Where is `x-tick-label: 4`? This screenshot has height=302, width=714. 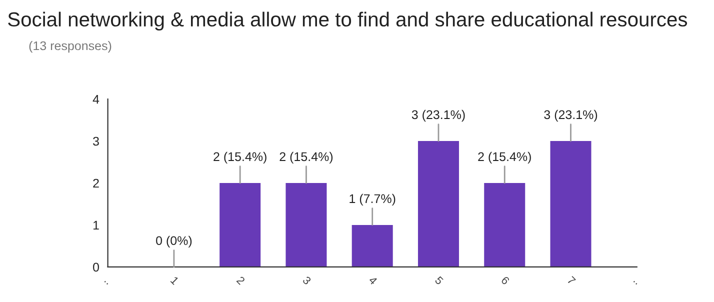
x-tick-label: 4 is located at coordinates (373, 281).